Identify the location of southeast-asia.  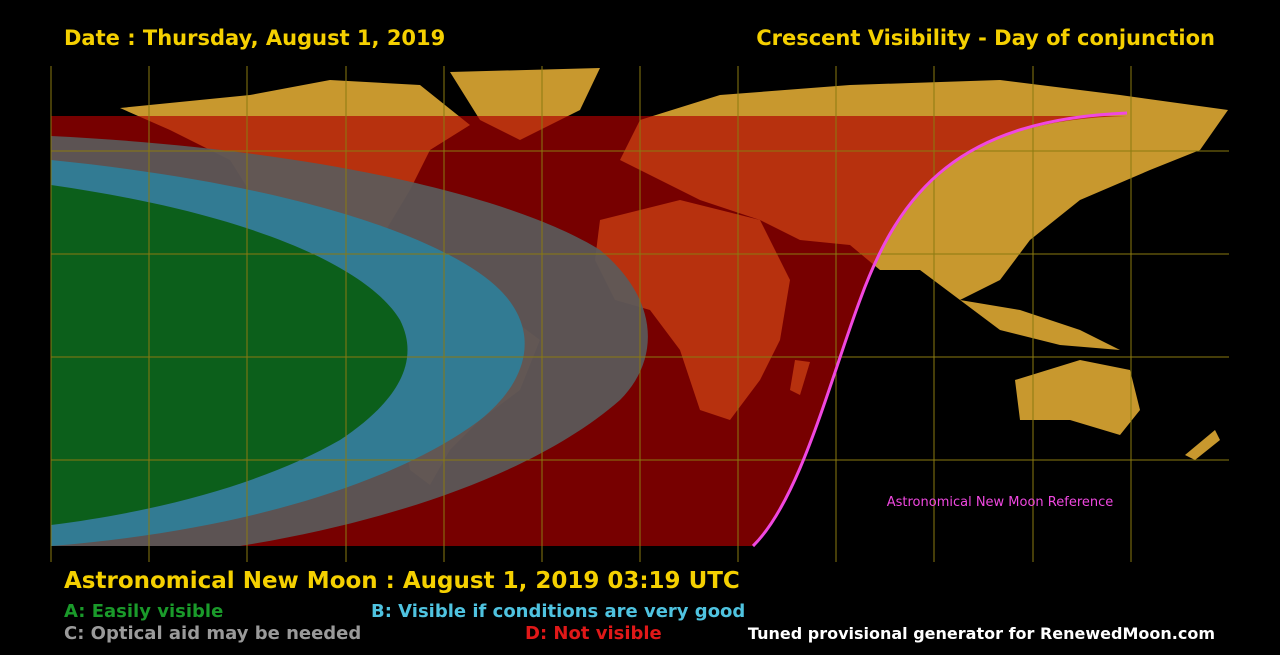
(1040, 325).